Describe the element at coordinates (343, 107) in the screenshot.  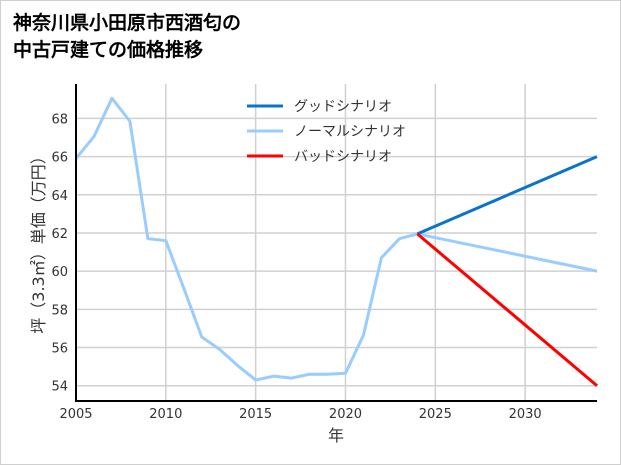
I see `legend-label: グッドシナリオ` at that location.